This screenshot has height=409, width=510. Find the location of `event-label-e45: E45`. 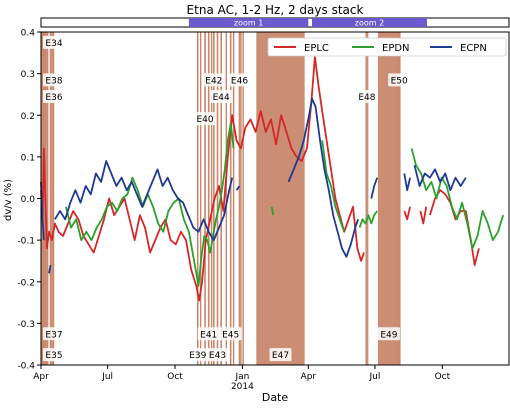

event-label-e45: E45 is located at coordinates (230, 335).